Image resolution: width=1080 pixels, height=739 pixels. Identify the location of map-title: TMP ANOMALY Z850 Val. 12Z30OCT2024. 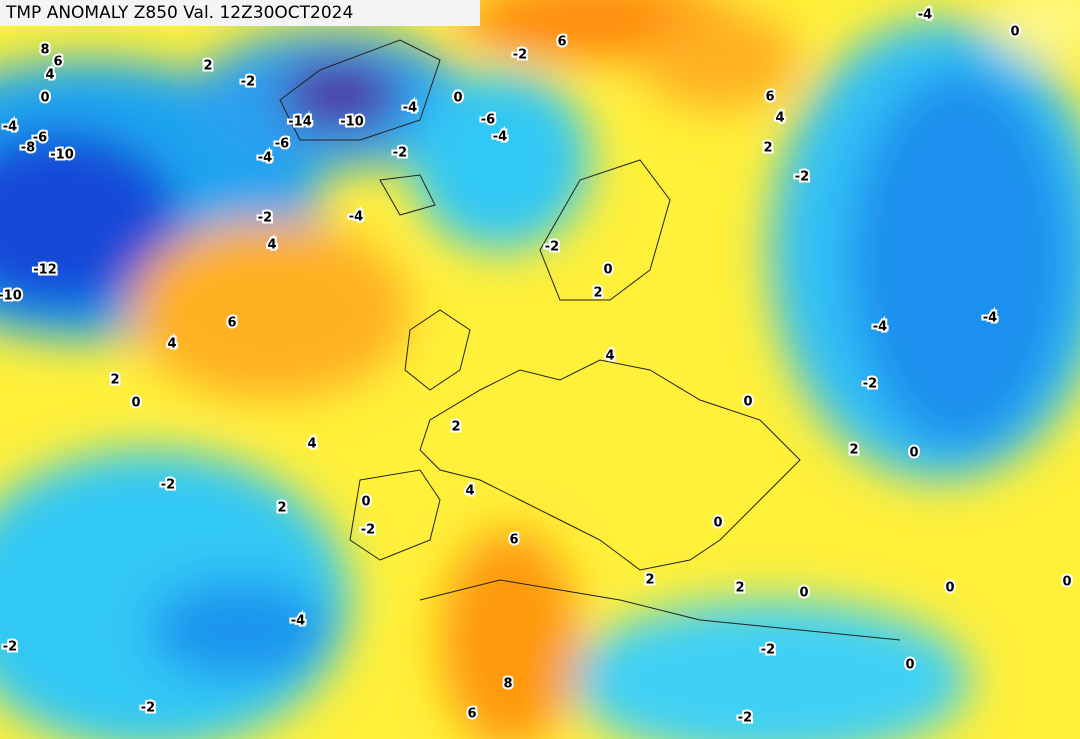
(179, 13).